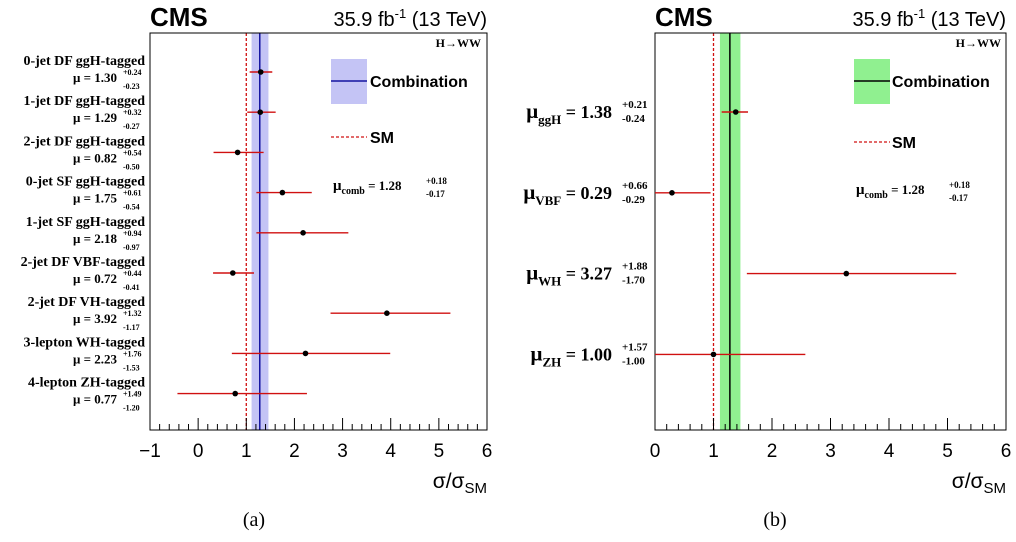  What do you see at coordinates (85, 222) in the screenshot?
I see `category-label: 1-jet SF ggH-tagged` at bounding box center [85, 222].